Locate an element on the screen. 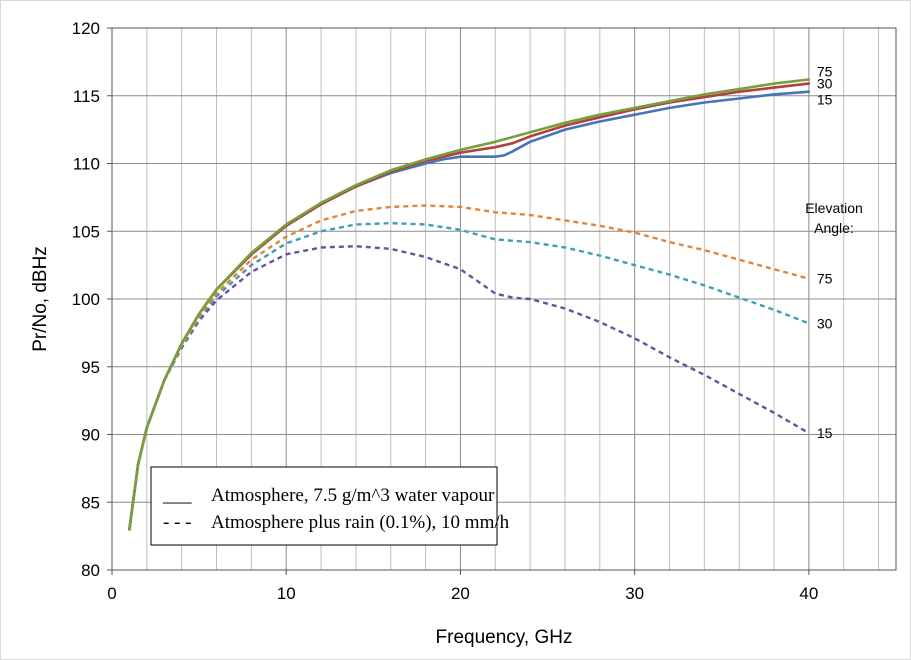 The width and height of the screenshot is (911, 660). x-tick-label: 40 is located at coordinates (808, 593).